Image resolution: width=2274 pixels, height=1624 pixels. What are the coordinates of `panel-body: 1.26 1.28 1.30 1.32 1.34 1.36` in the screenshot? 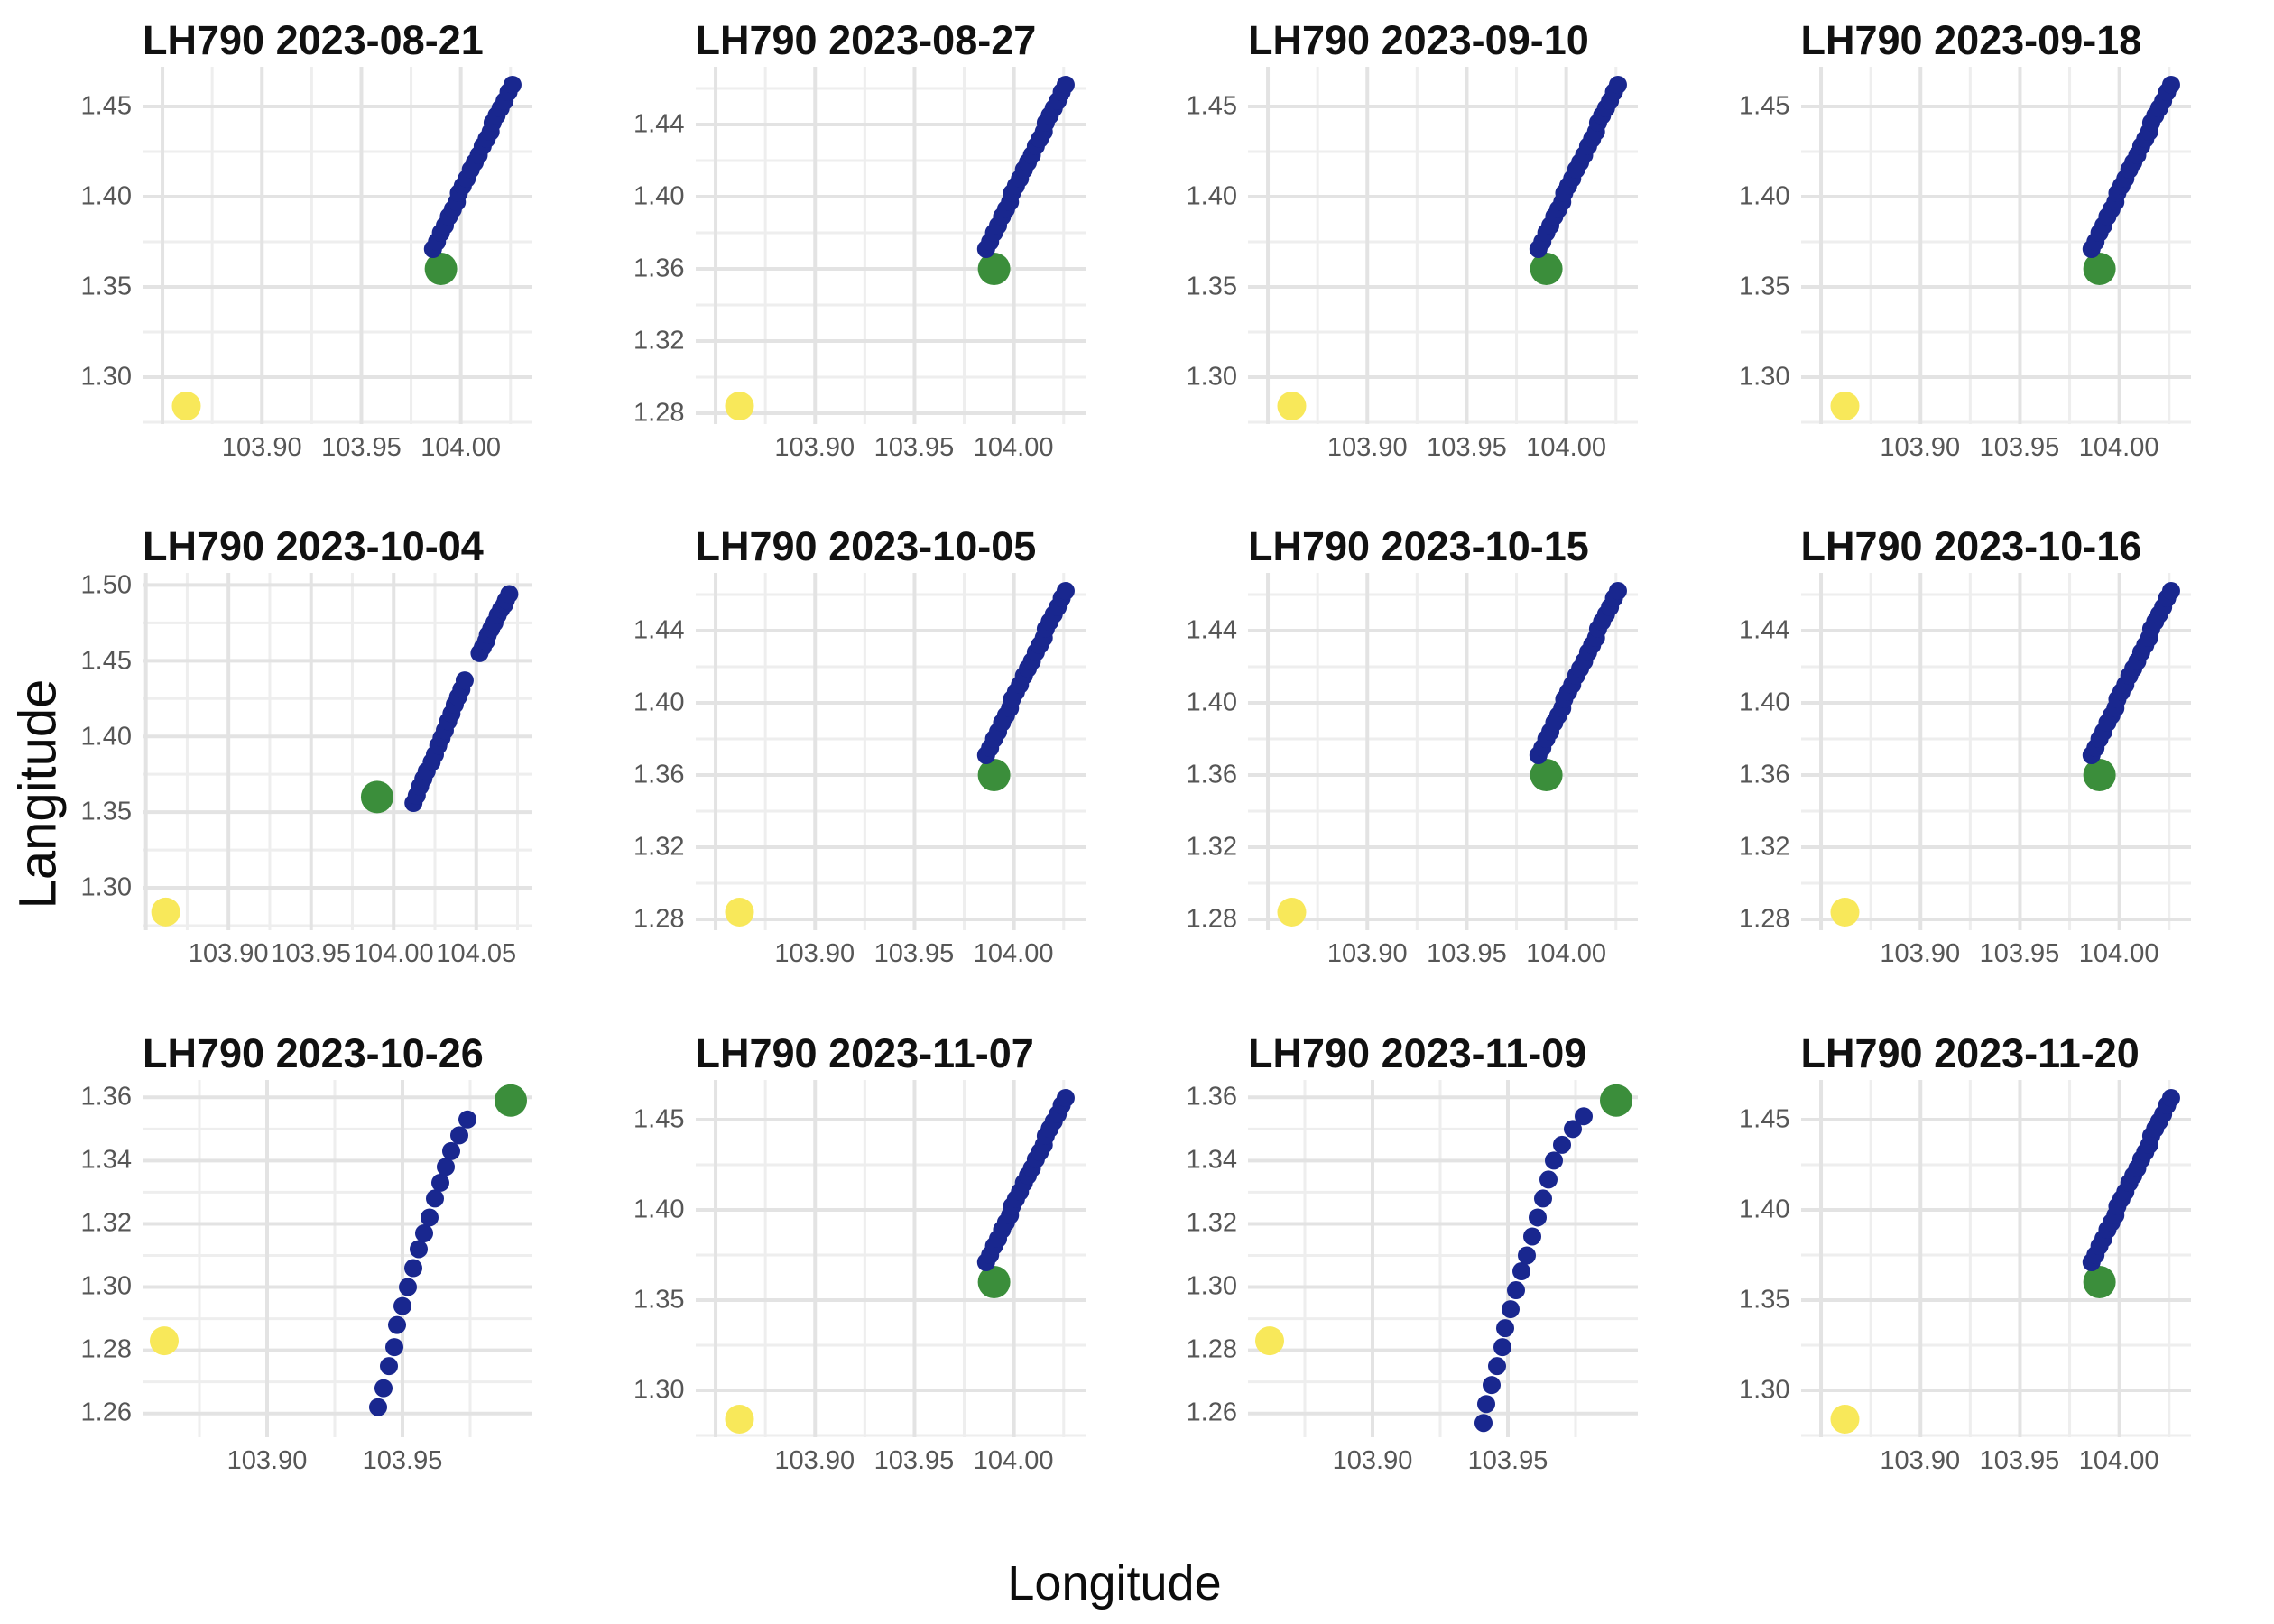 It's located at (340, 1258).